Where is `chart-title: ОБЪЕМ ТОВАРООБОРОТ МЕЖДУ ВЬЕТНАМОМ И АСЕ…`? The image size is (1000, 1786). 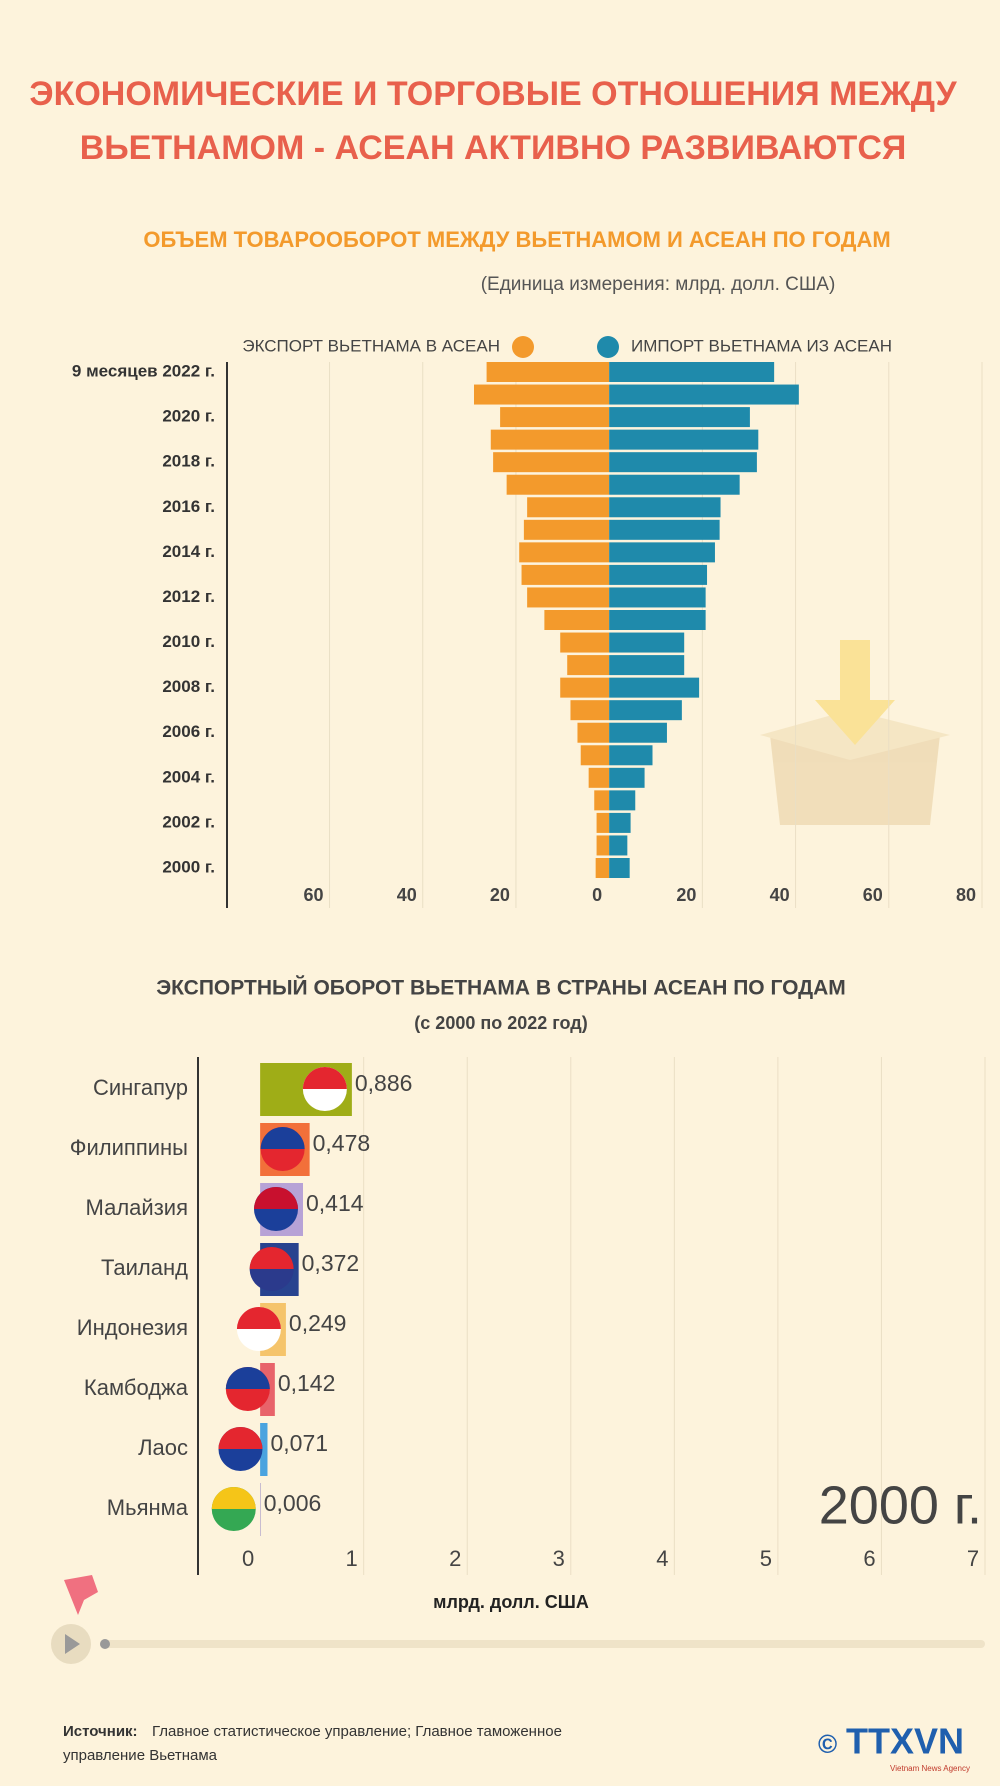 chart-title: ОБЪЕМ ТОВАРООБОРОТ МЕЖДУ ВЬЕТНАМОМ И АСЕ… is located at coordinates (516, 239).